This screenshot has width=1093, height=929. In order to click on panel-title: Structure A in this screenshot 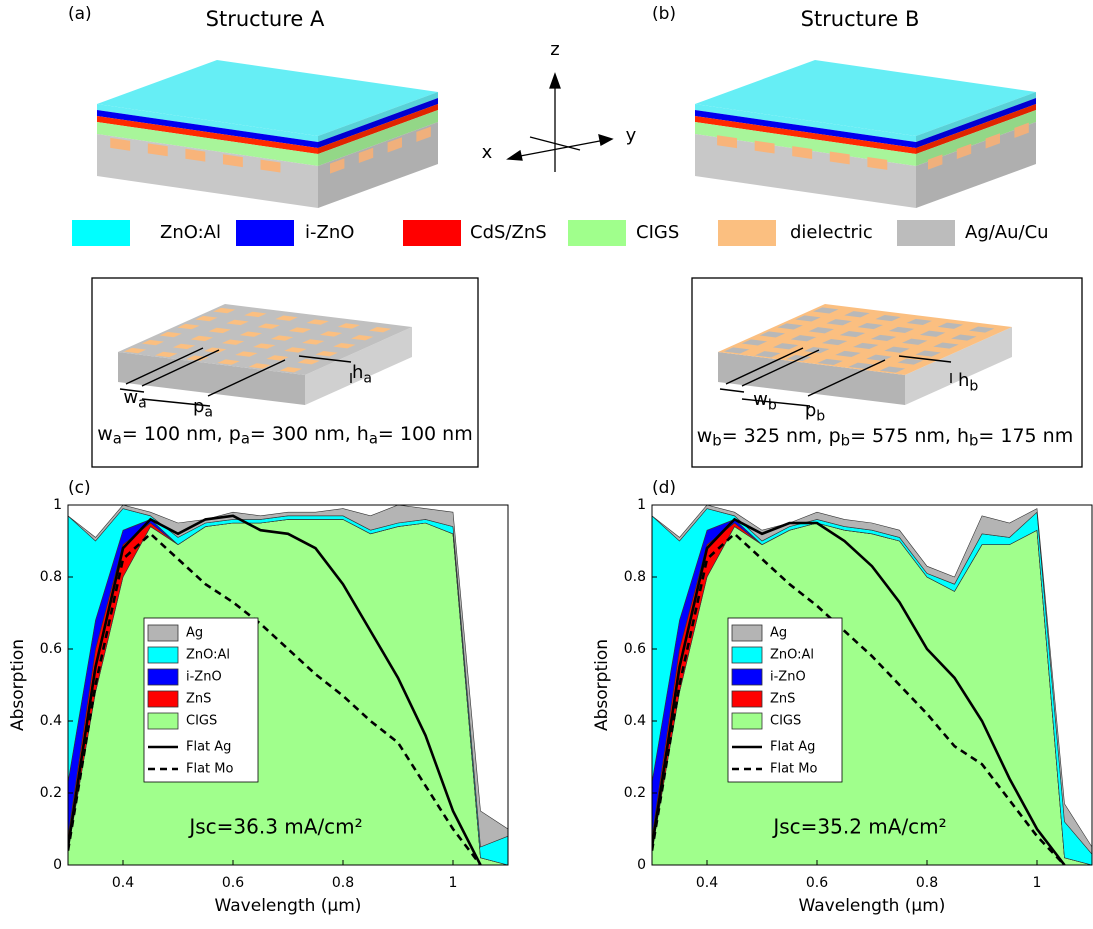, I will do `click(265, 19)`.